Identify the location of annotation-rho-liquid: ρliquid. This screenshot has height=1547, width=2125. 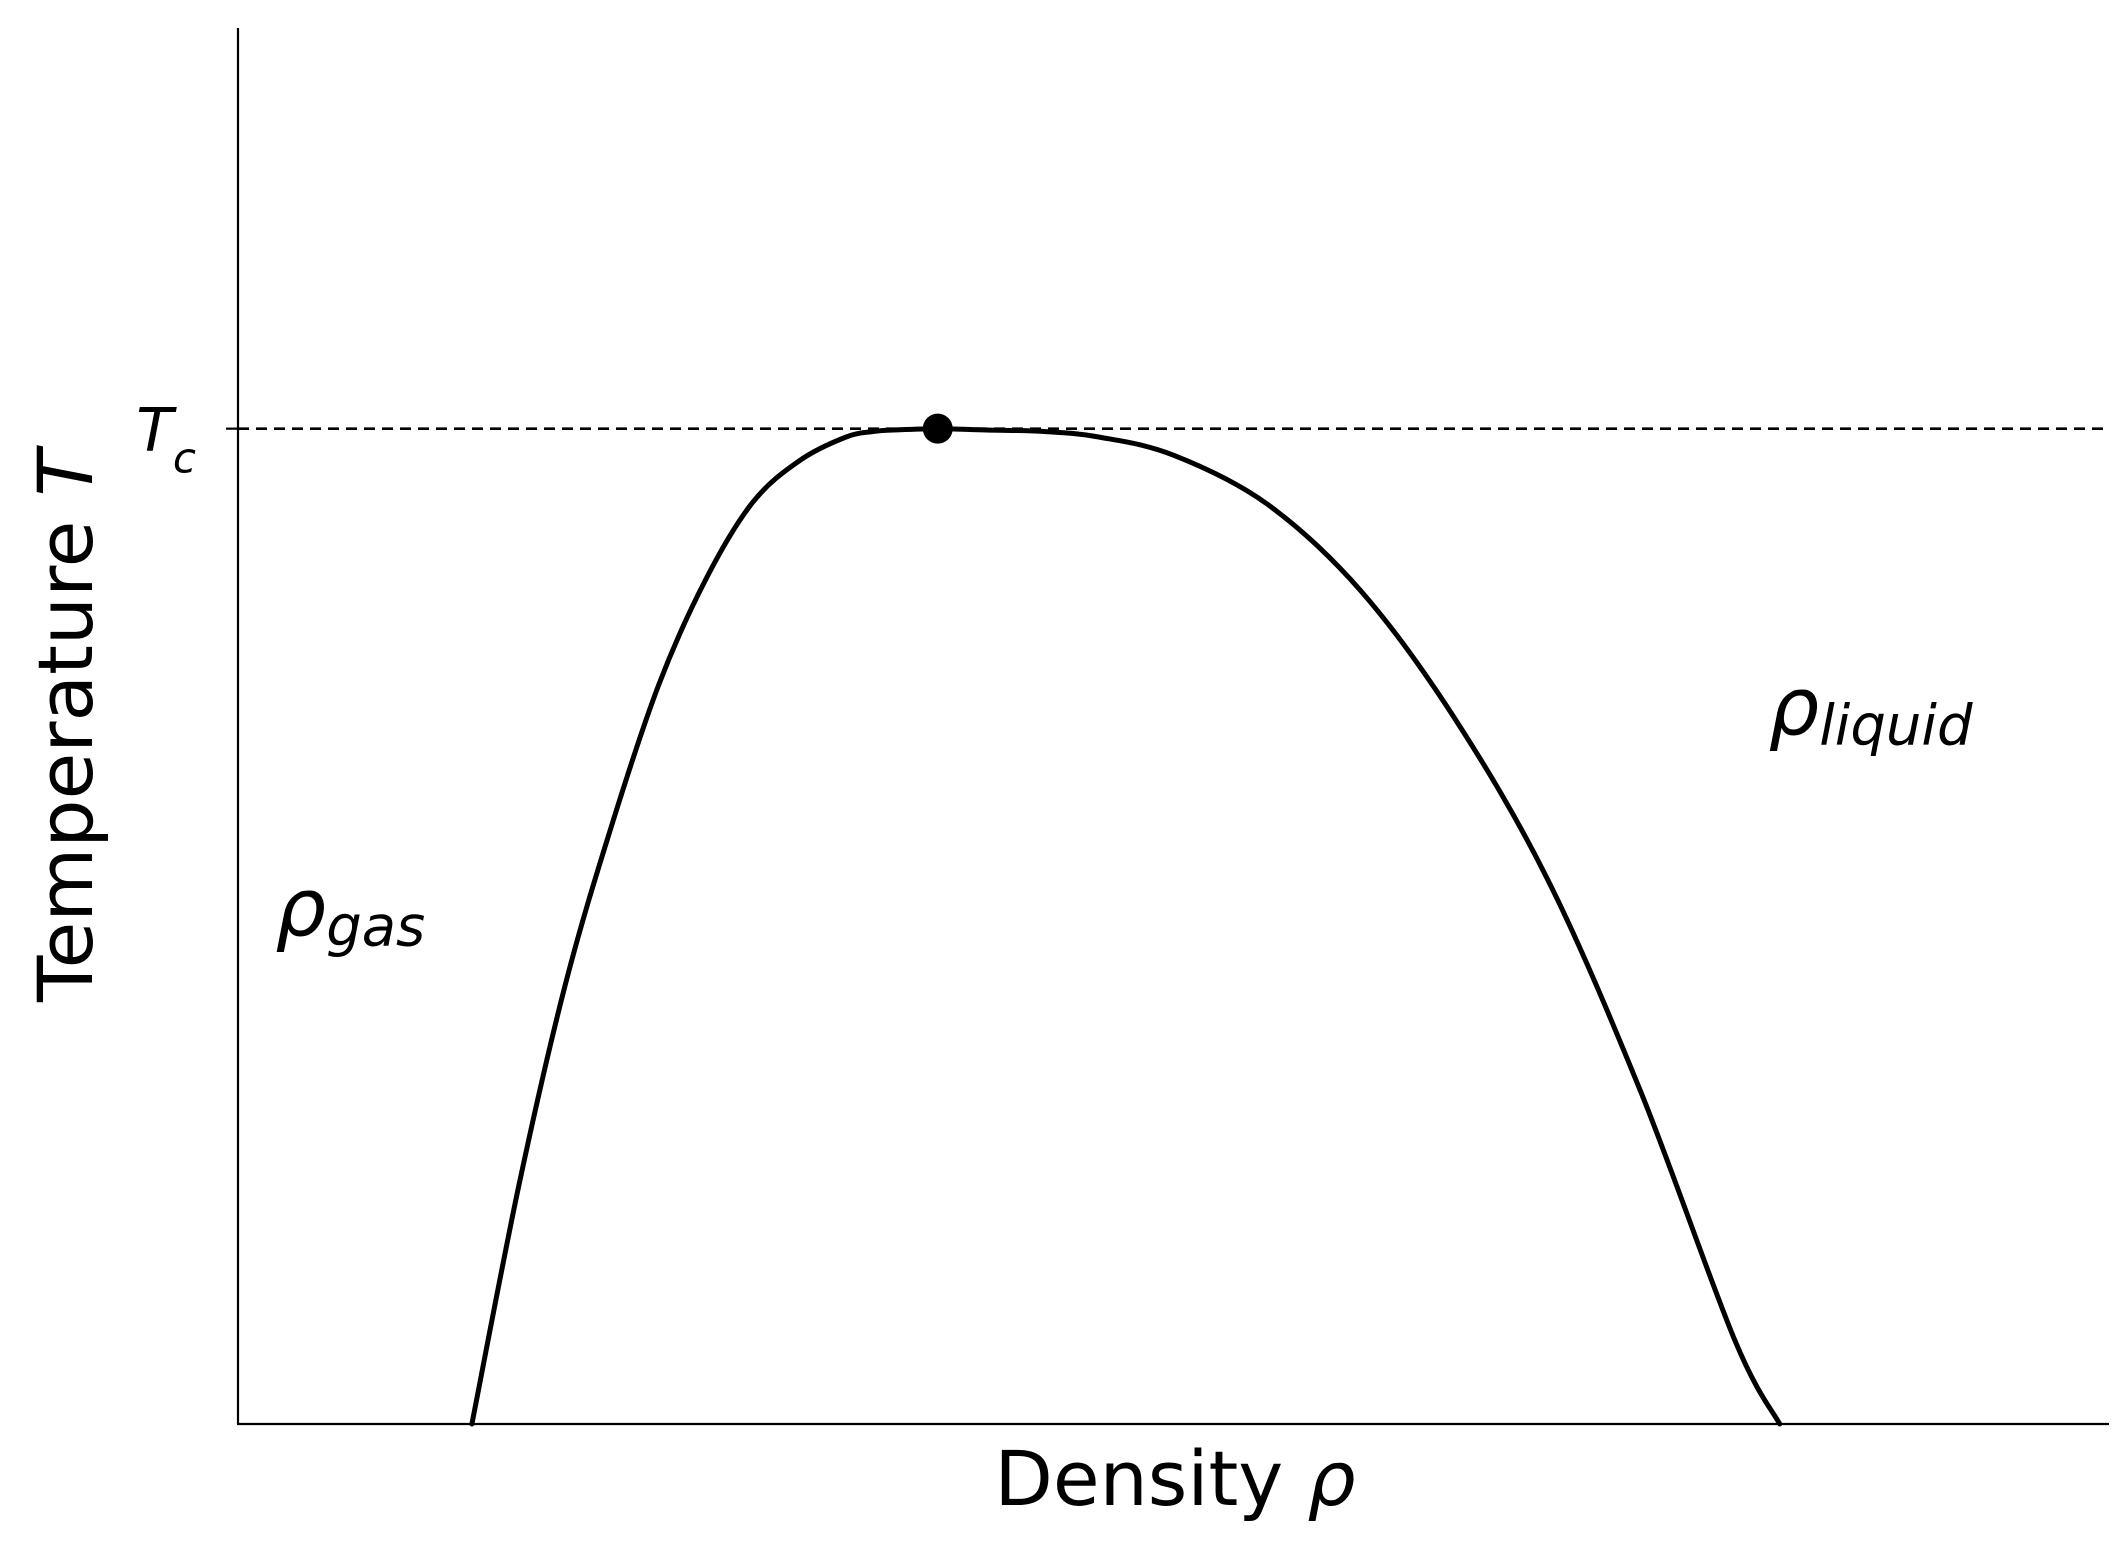
(1870, 709).